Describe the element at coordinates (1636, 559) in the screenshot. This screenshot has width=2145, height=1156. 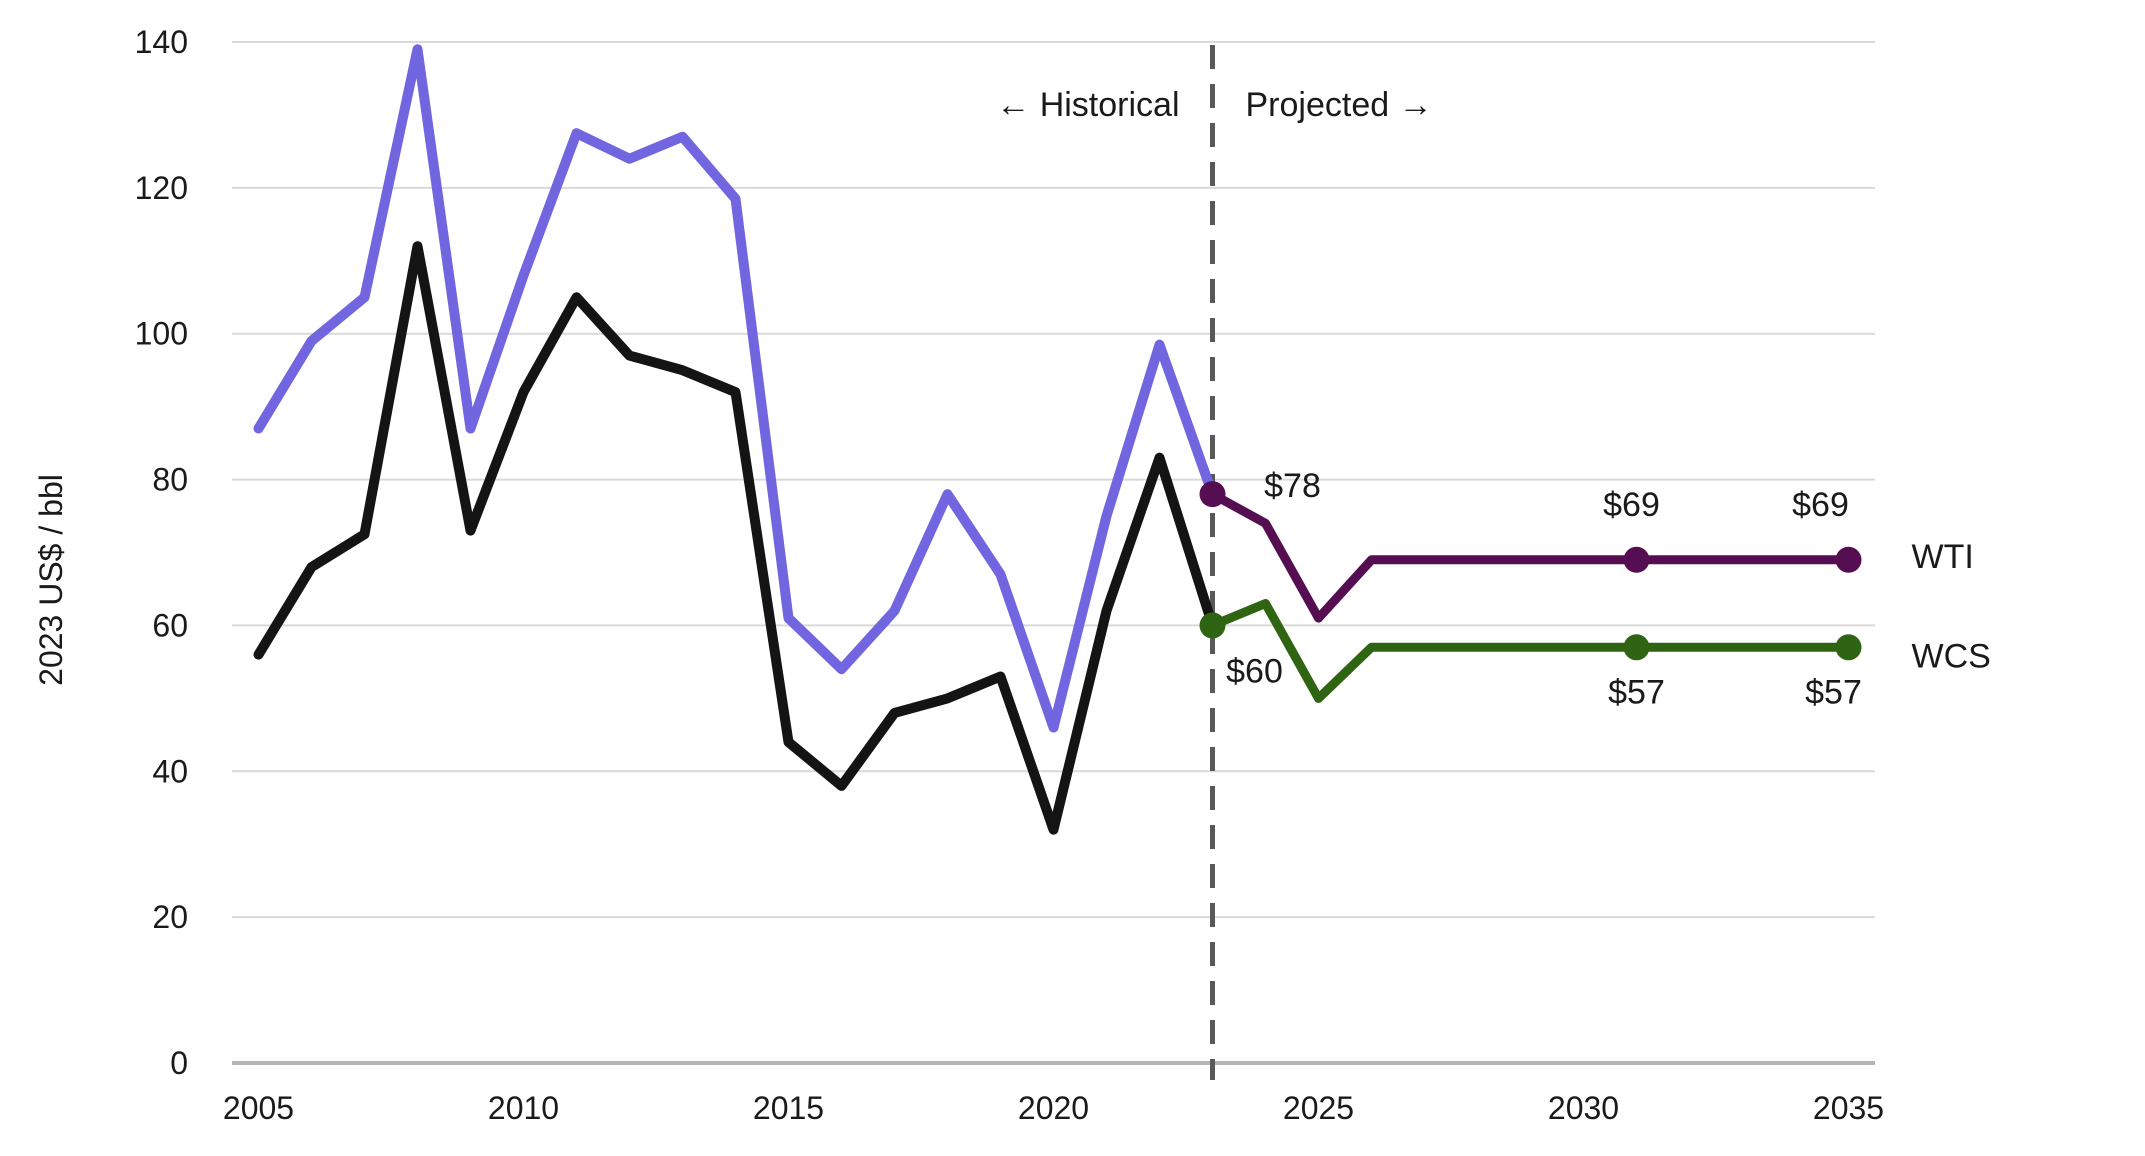
I see `marker-wti-projected-2031` at that location.